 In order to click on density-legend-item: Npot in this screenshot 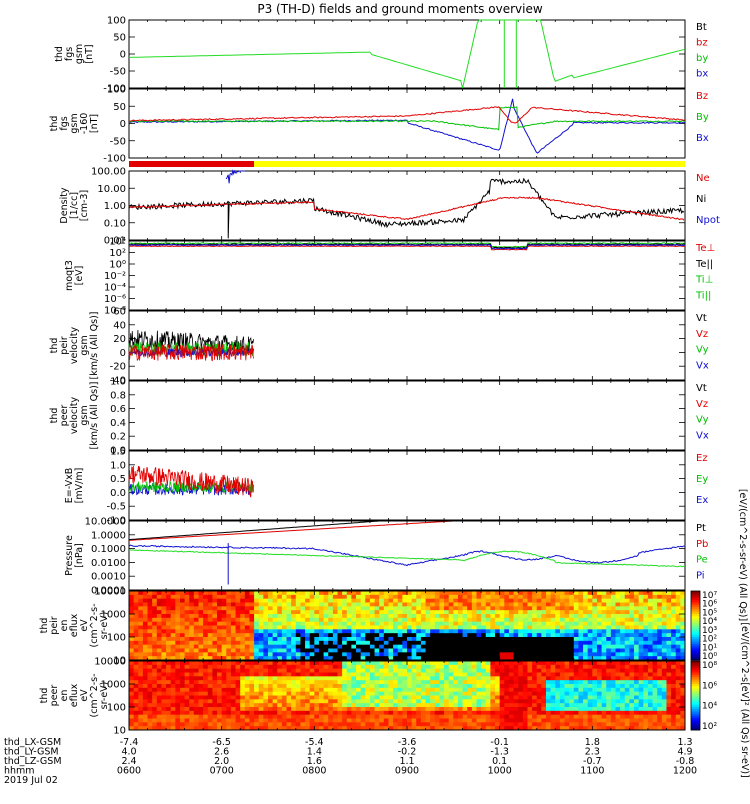, I will do `click(708, 220)`.